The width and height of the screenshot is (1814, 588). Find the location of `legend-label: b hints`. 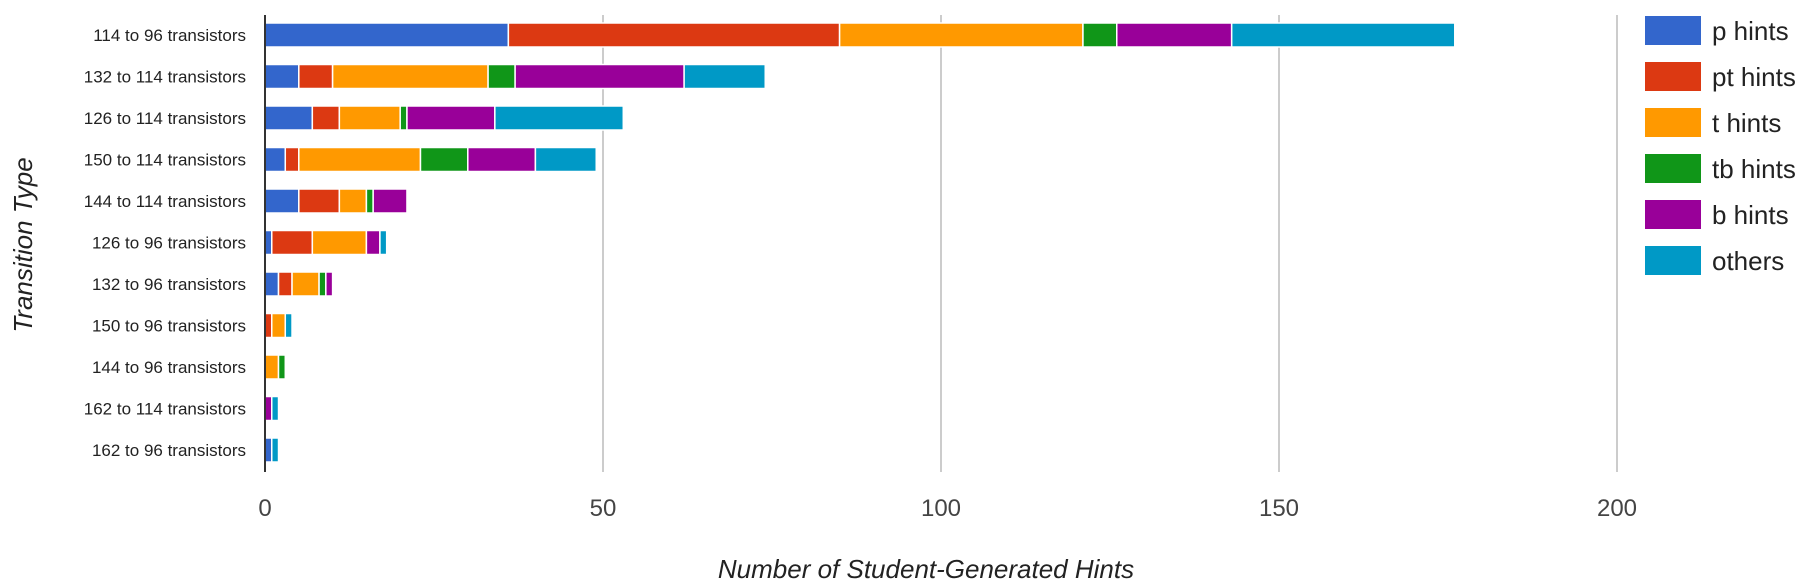

legend-label: b hints is located at coordinates (1750, 215).